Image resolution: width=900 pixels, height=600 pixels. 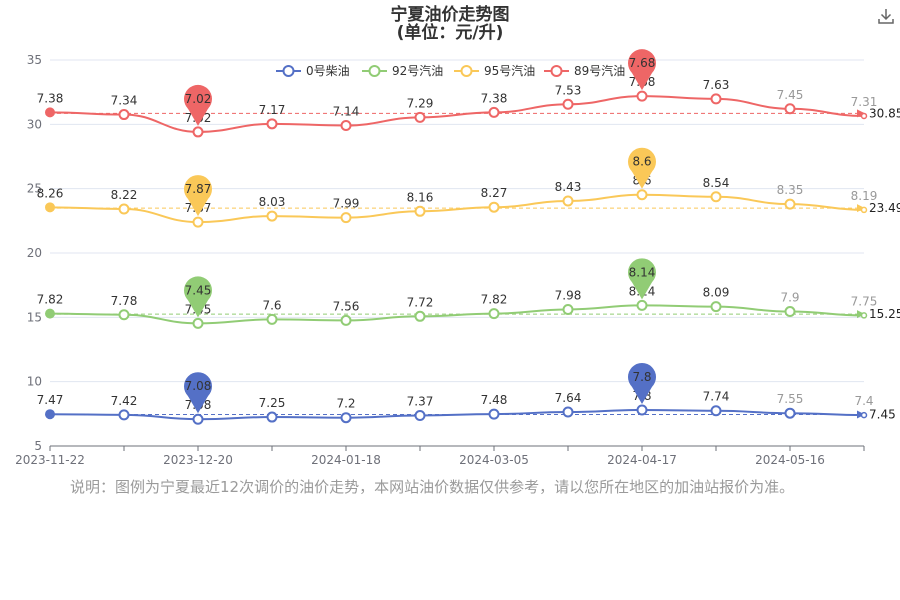 I want to click on data-label: 7.14, so click(x=346, y=111).